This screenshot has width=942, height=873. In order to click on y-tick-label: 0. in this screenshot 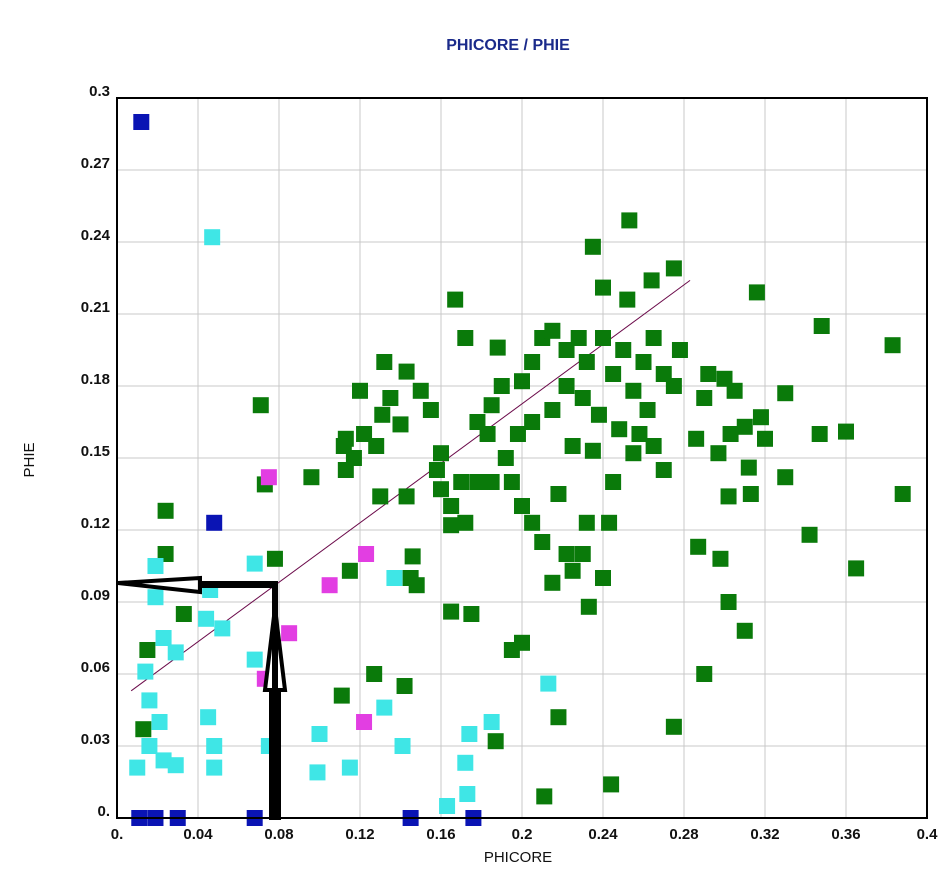, I will do `click(103, 811)`.